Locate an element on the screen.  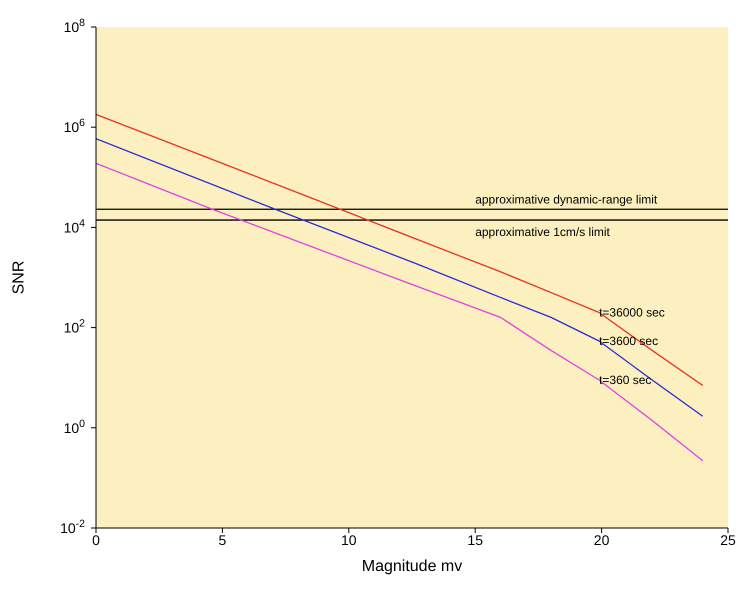
y-tick-label: 10$^{-2}$ is located at coordinates (73, 527).